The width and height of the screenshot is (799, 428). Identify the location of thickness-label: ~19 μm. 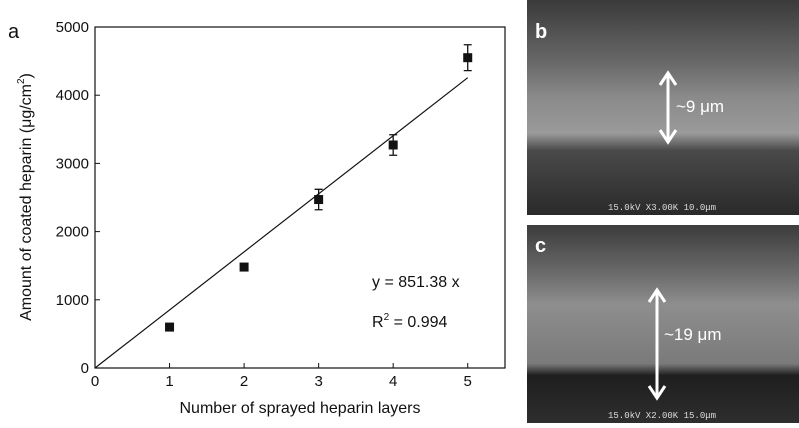
(693, 334).